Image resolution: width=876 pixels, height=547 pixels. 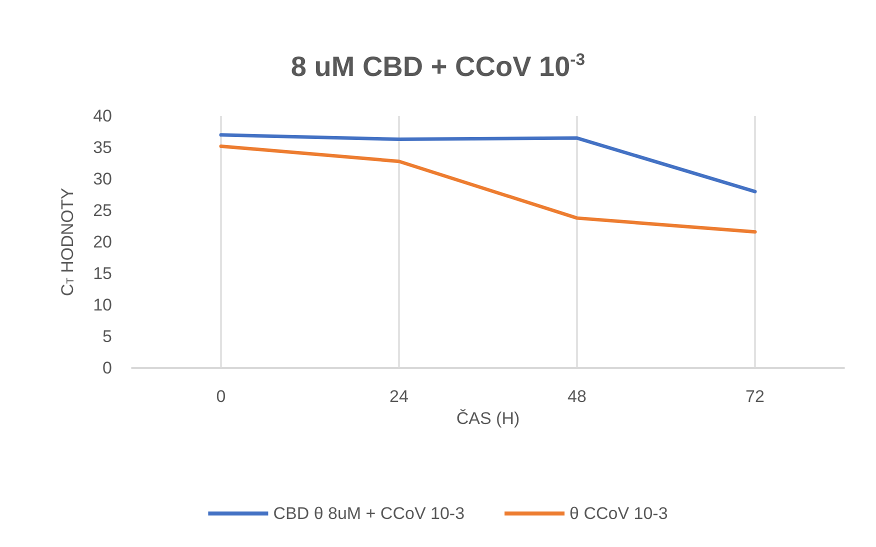 I want to click on x-tick-label: 48, so click(x=577, y=396).